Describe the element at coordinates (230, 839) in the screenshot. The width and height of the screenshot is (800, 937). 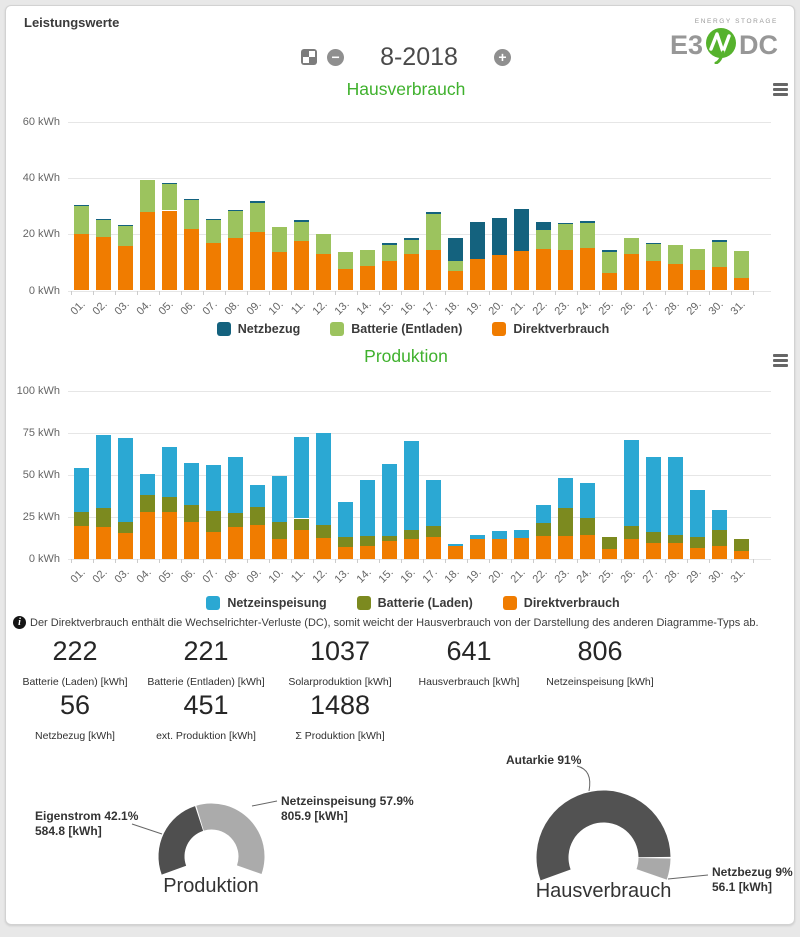
I see `gauge-segment-netzeinspeisung` at that location.